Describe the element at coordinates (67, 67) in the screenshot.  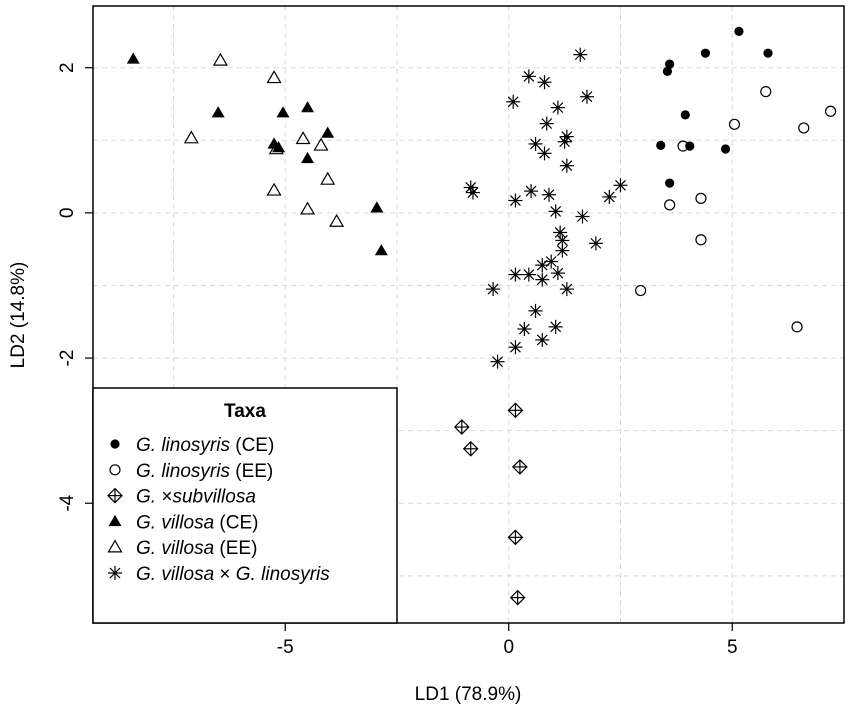
I see `y-tick-label: 2` at that location.